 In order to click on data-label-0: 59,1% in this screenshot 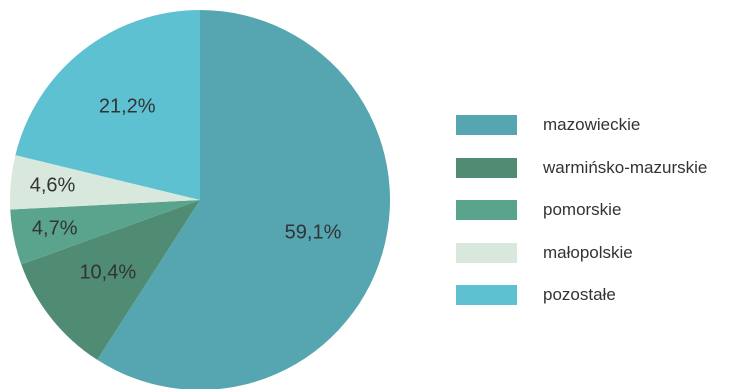, I will do `click(313, 232)`.